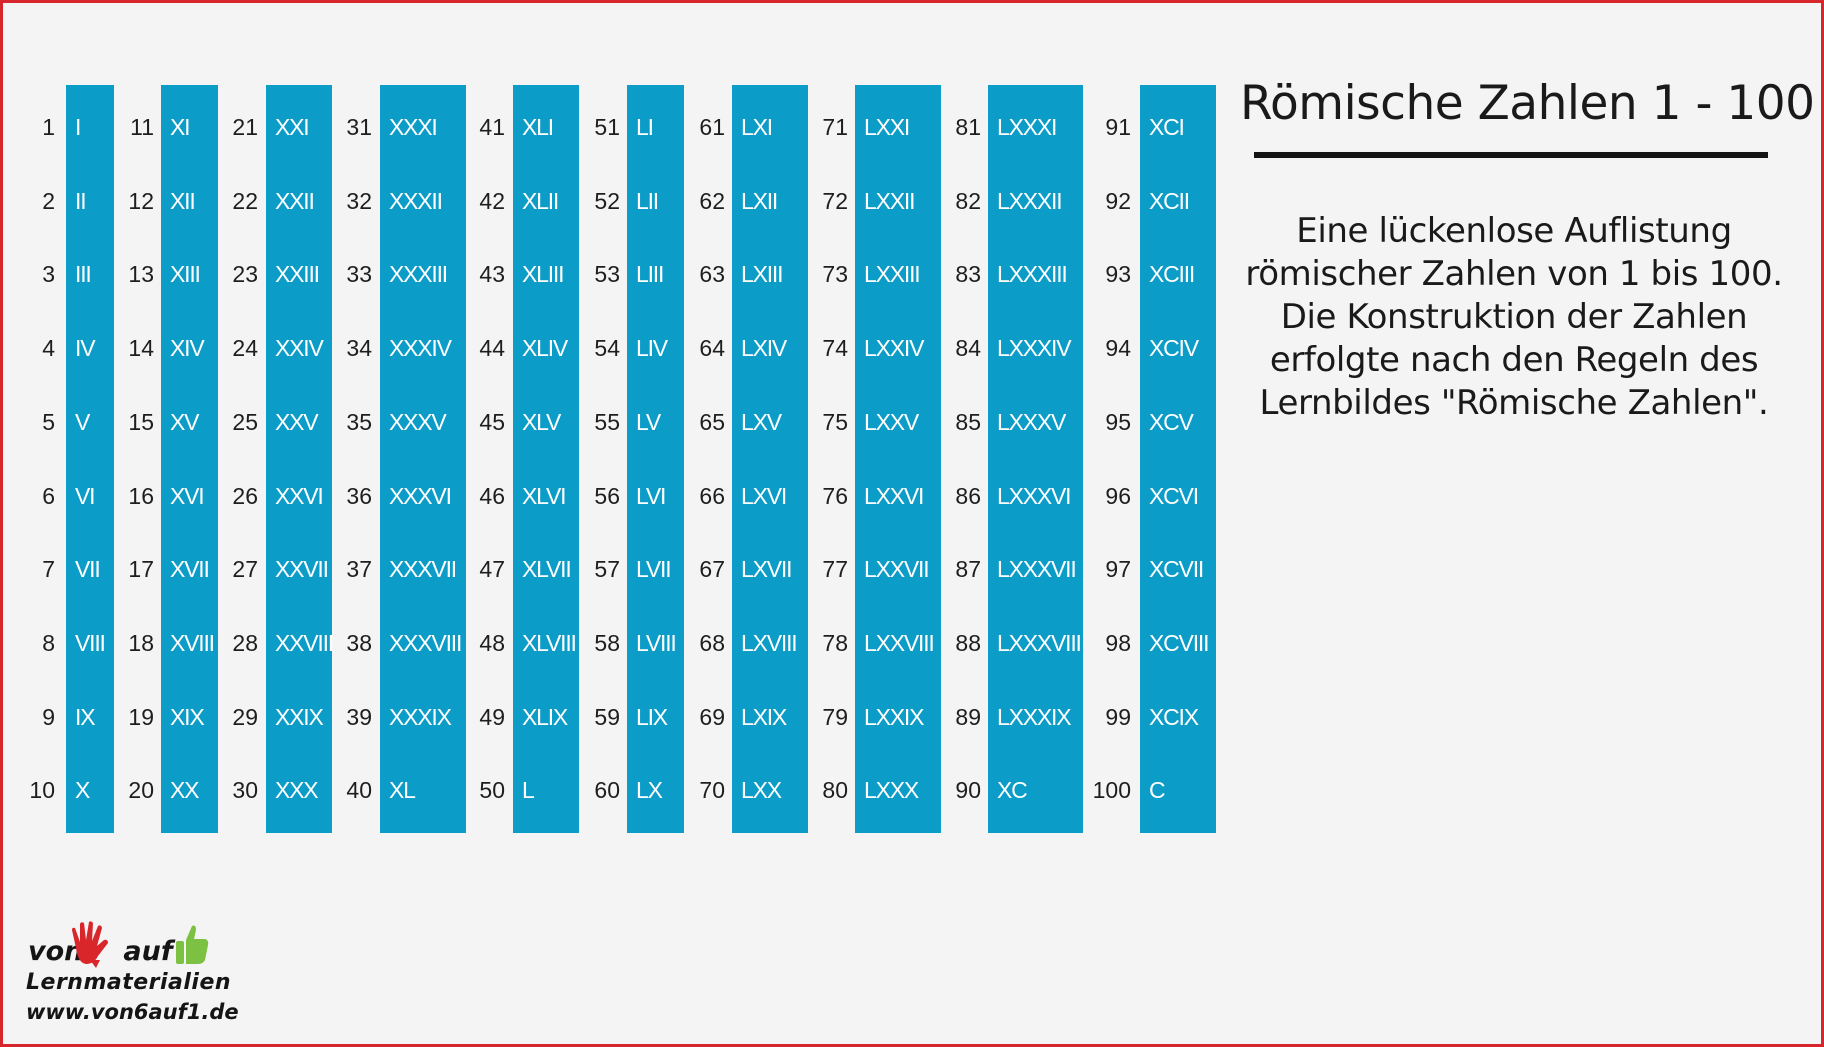  What do you see at coordinates (835, 348) in the screenshot?
I see `arabic-number: 74` at bounding box center [835, 348].